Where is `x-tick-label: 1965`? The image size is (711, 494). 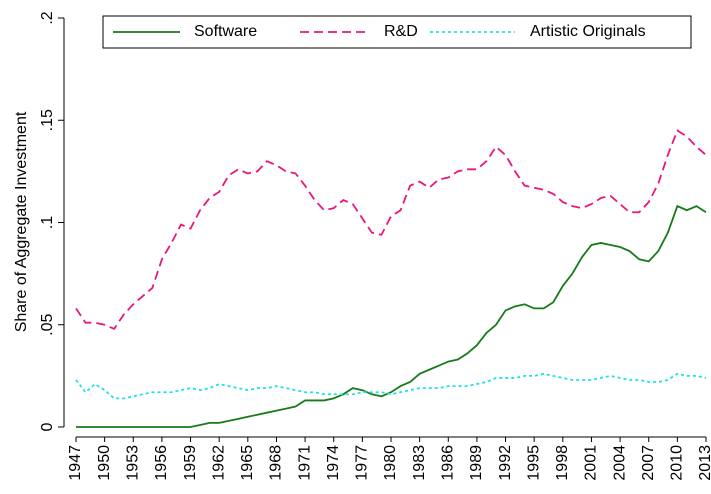
x-tick-label: 1965 is located at coordinates (247, 463).